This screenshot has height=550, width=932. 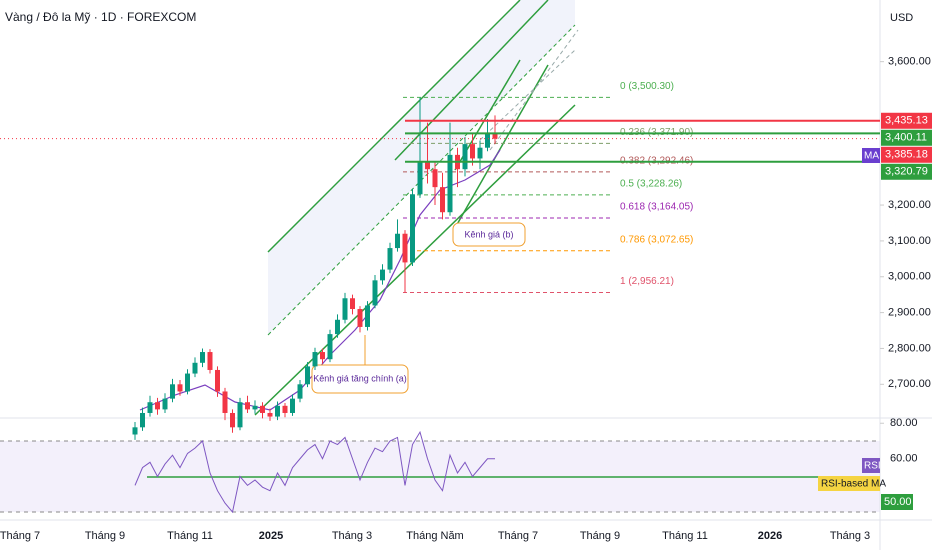 What do you see at coordinates (100, 17) in the screenshot?
I see `chart-title: Vàng / Đô la Mỹ · 1D · FOREXCOM` at bounding box center [100, 17].